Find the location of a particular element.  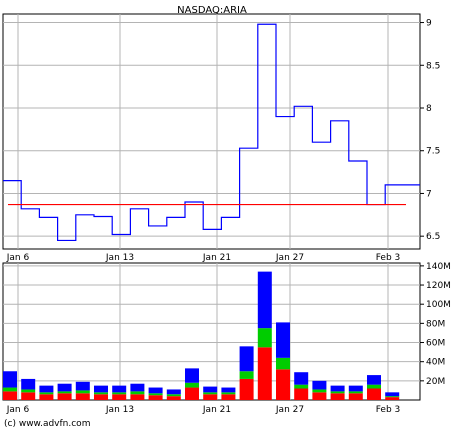

chart-title: NASDAQ:ARIA is located at coordinates (212, 10).